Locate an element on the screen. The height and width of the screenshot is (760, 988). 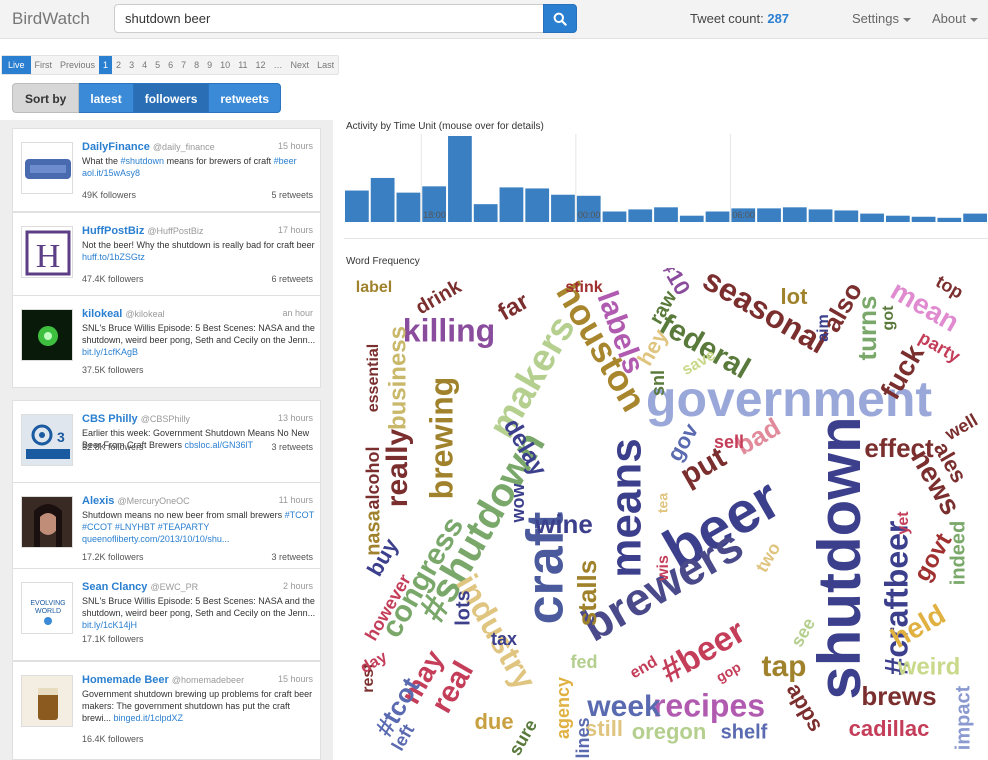
sort-followers-button: followers is located at coordinates (171, 98).